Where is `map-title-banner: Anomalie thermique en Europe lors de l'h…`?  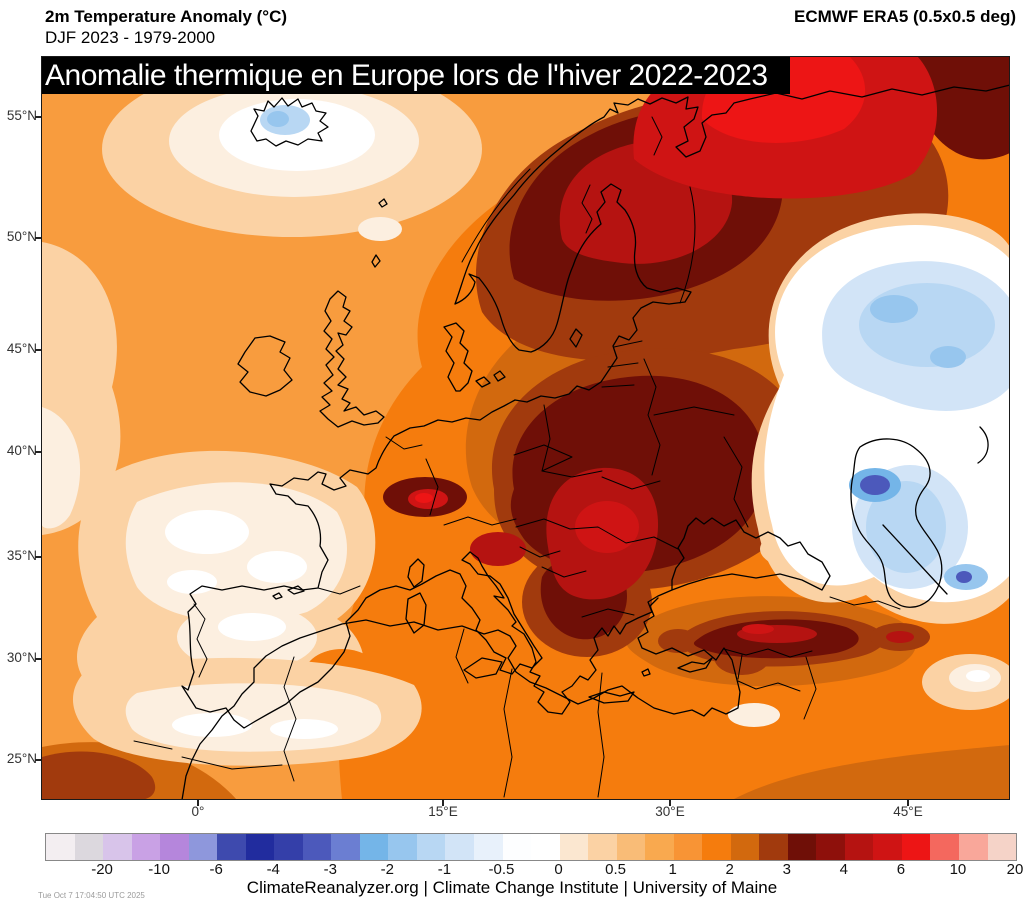 map-title-banner: Anomalie thermique en Europe lors de l'h… is located at coordinates (416, 75).